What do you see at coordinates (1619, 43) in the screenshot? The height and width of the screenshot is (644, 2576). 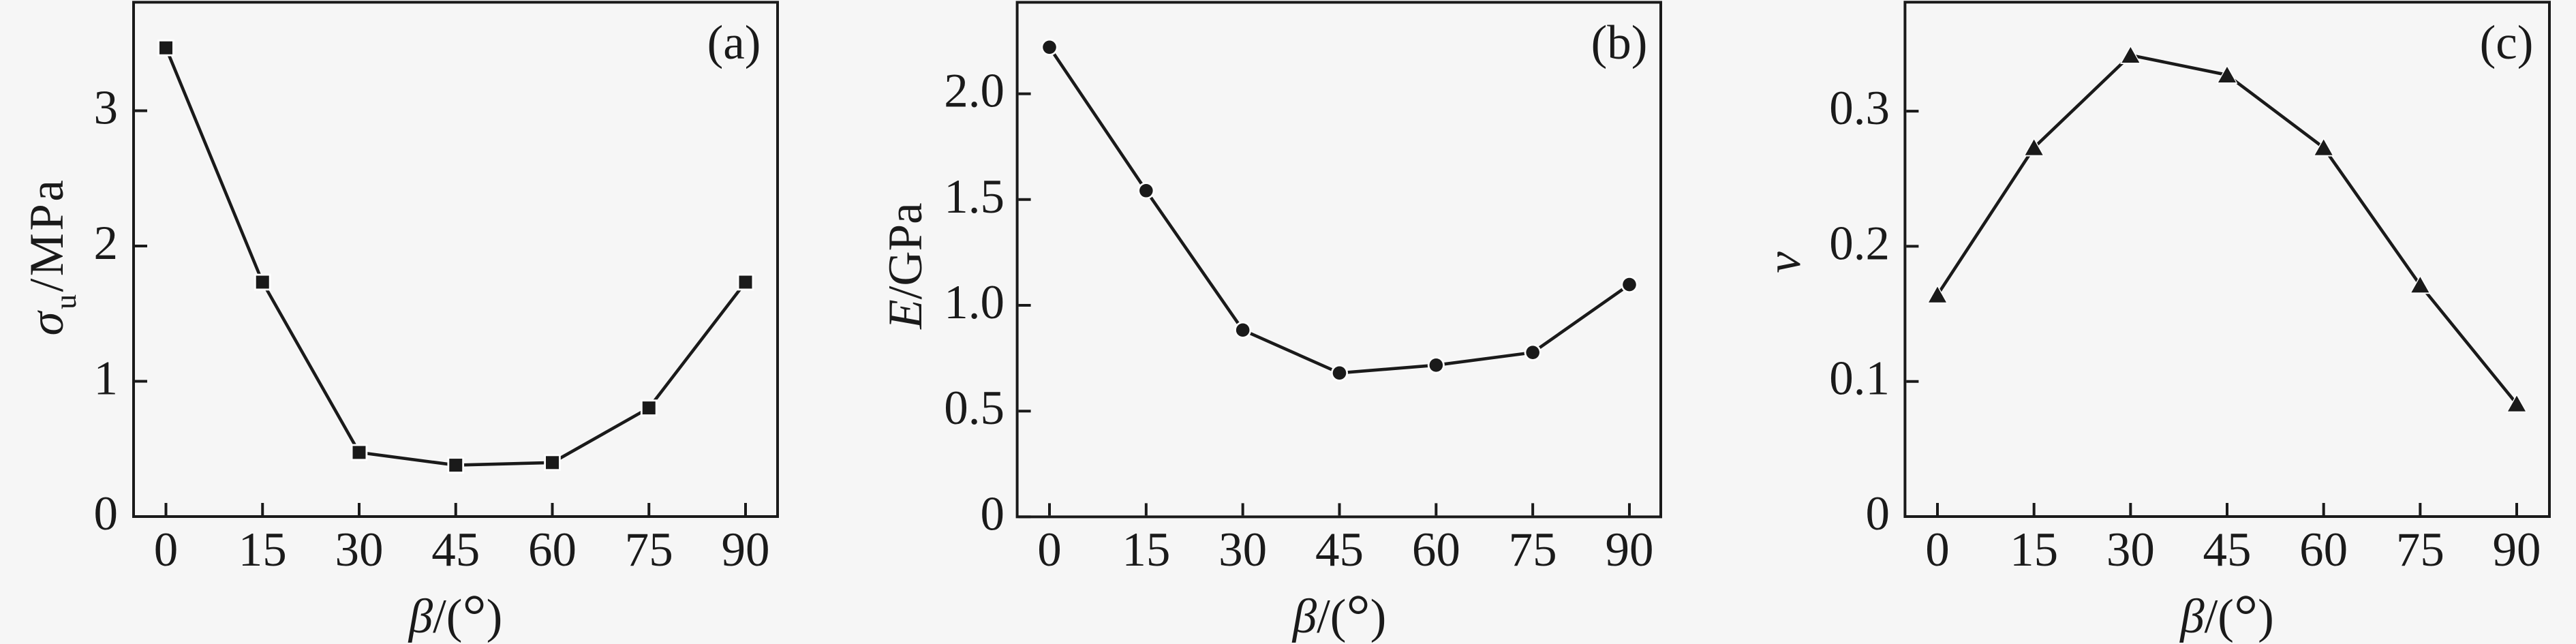 I see `svg-text: (b)` at bounding box center [1619, 43].